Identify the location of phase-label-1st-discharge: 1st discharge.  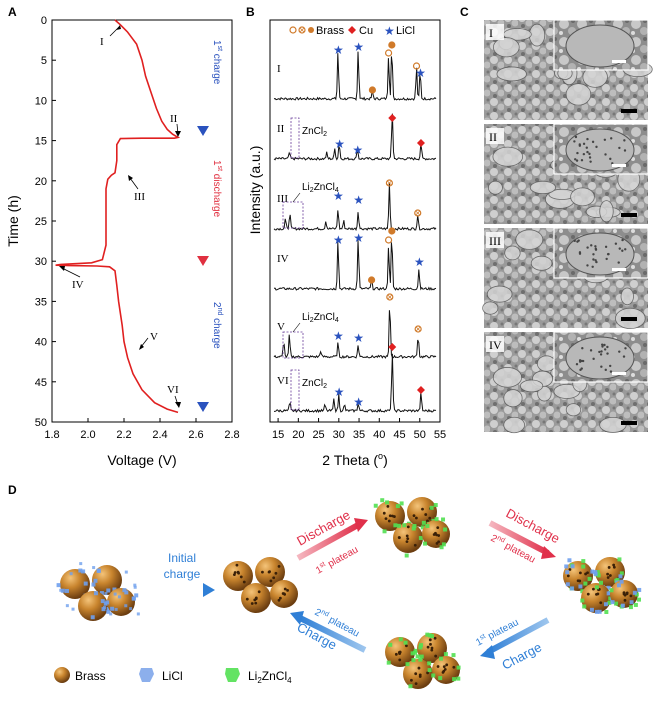
(217, 189).